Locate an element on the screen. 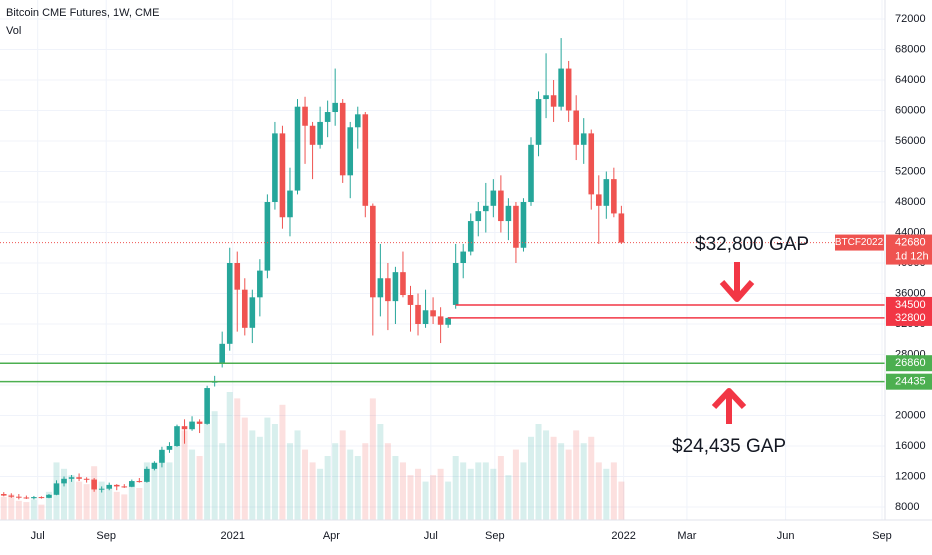 Image resolution: width=932 pixels, height=555 pixels. level-label: 24435 is located at coordinates (910, 382).